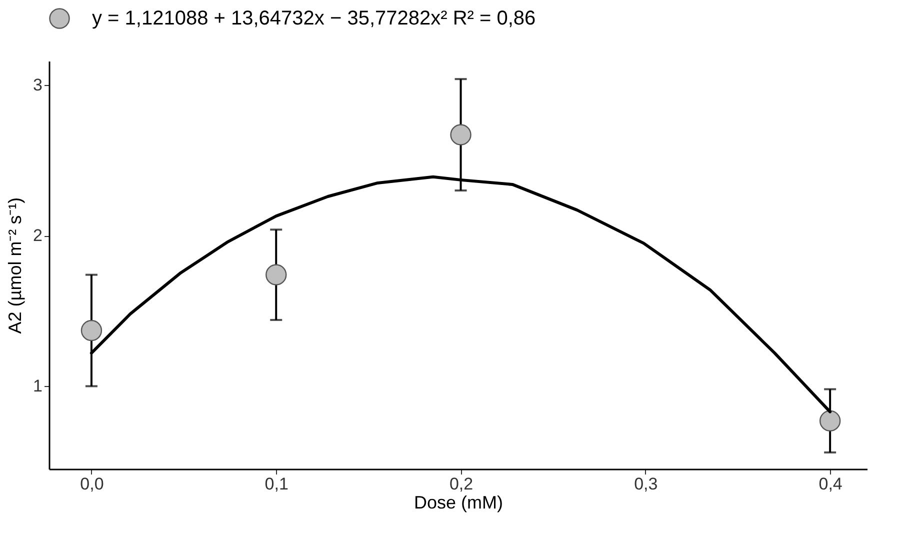 This screenshot has width=905, height=553. Describe the element at coordinates (15, 265) in the screenshot. I see `y-axis-title: A2 (µmol m⁻² s⁻¹)` at that location.